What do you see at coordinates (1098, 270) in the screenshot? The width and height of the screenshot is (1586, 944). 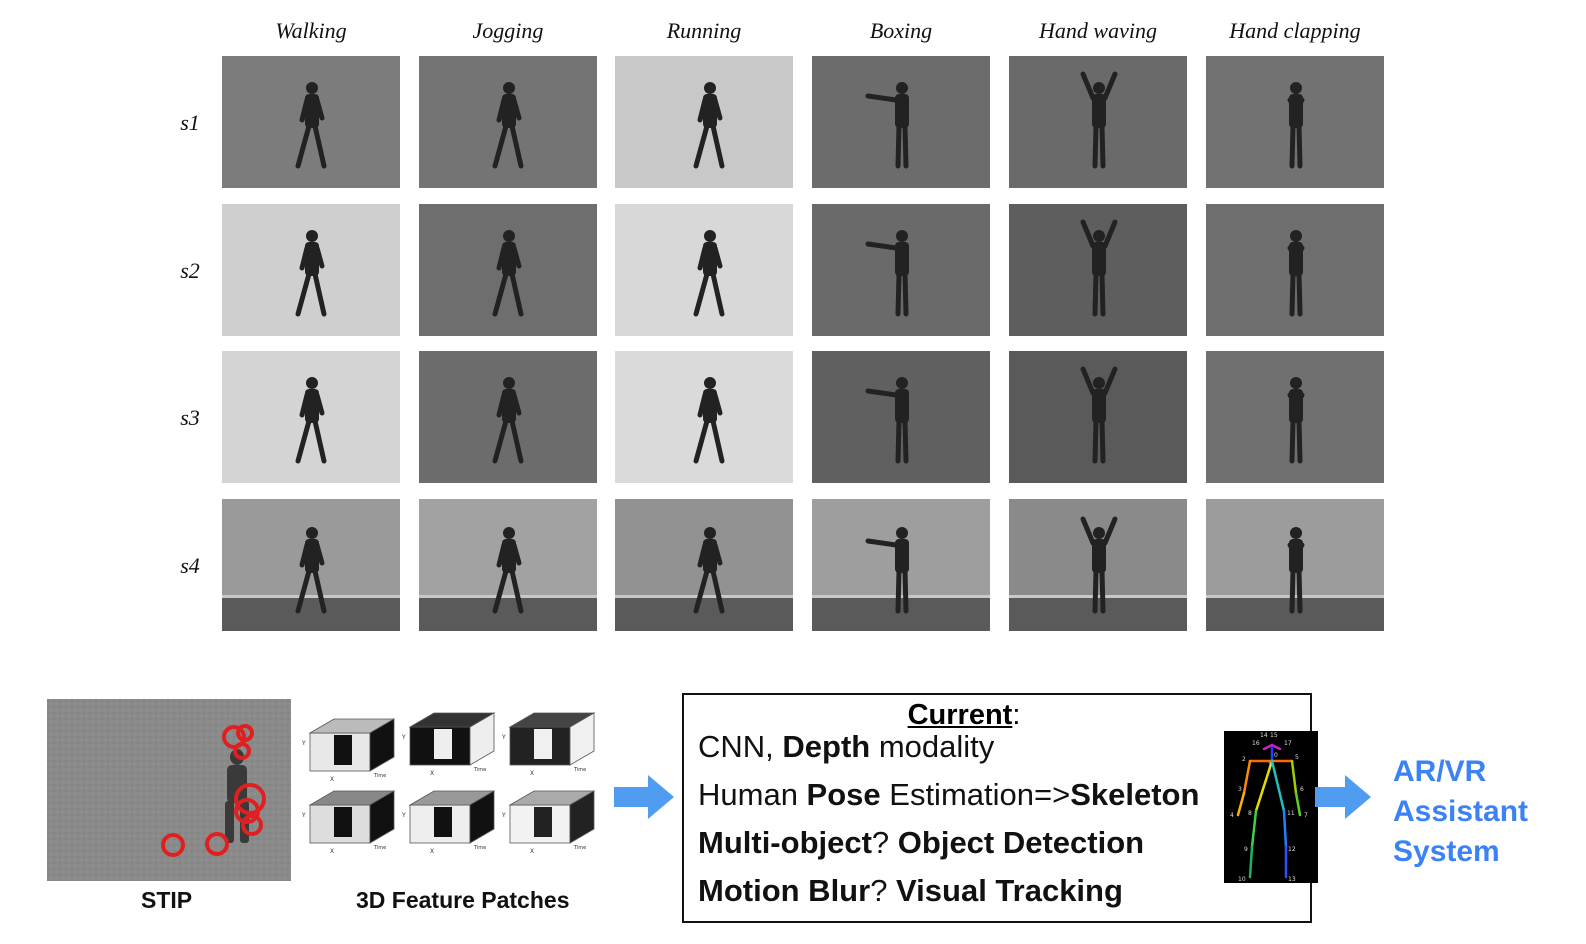 I see `frame-s2-wave` at bounding box center [1098, 270].